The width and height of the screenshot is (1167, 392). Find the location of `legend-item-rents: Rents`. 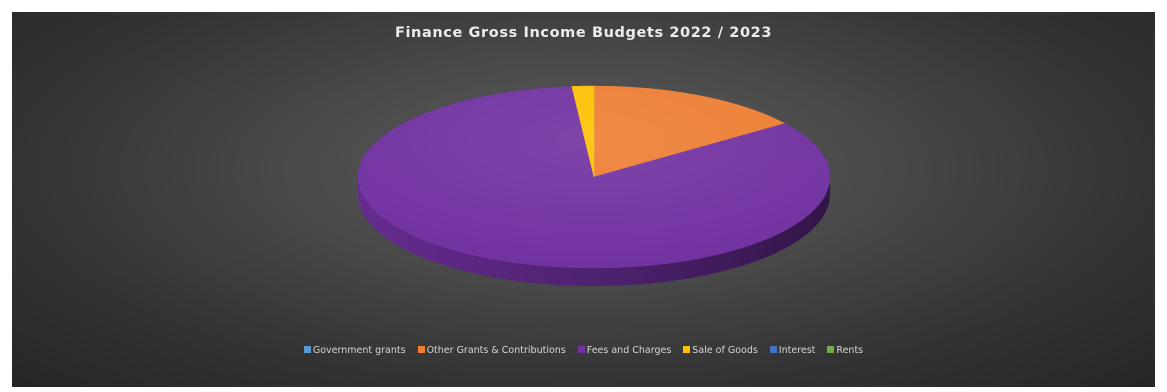

legend-item-rents: Rents is located at coordinates (845, 350).